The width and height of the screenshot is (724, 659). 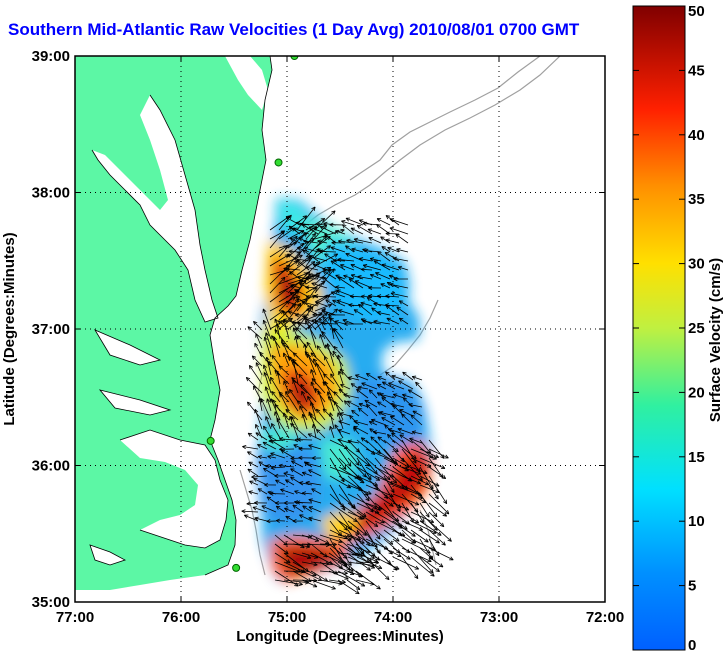 What do you see at coordinates (692, 586) in the screenshot?
I see `colorbar-tick-label: 5` at bounding box center [692, 586].